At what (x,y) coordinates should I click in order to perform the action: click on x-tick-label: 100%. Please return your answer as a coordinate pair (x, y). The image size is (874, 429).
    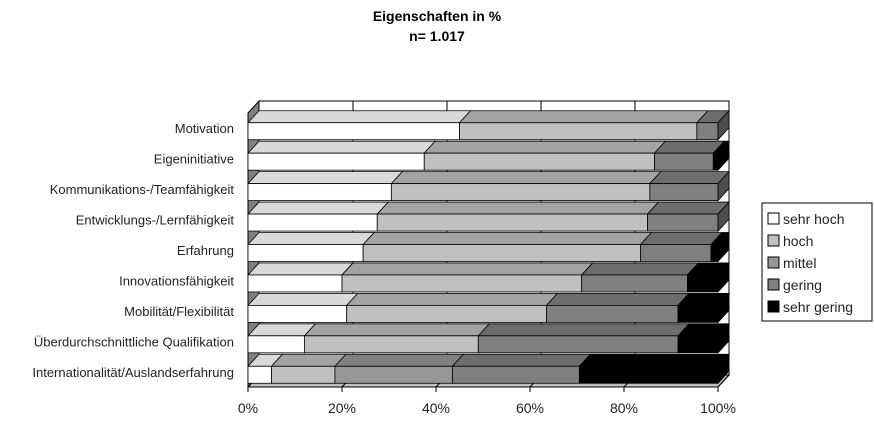
    Looking at the image, I should click on (718, 408).